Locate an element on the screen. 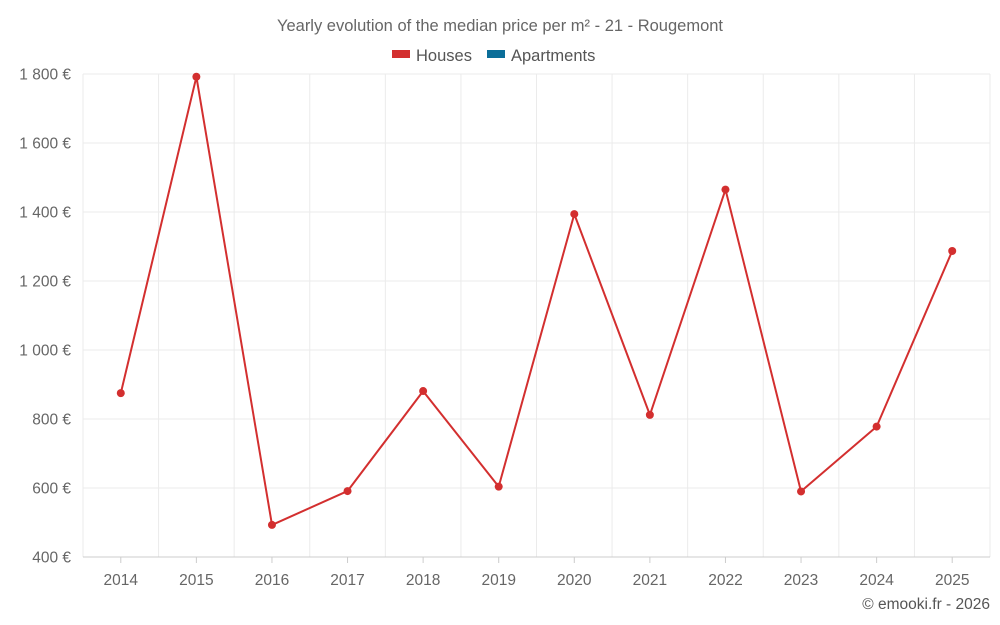 The width and height of the screenshot is (1000, 625). x-tick-label: 2022 is located at coordinates (725, 580).